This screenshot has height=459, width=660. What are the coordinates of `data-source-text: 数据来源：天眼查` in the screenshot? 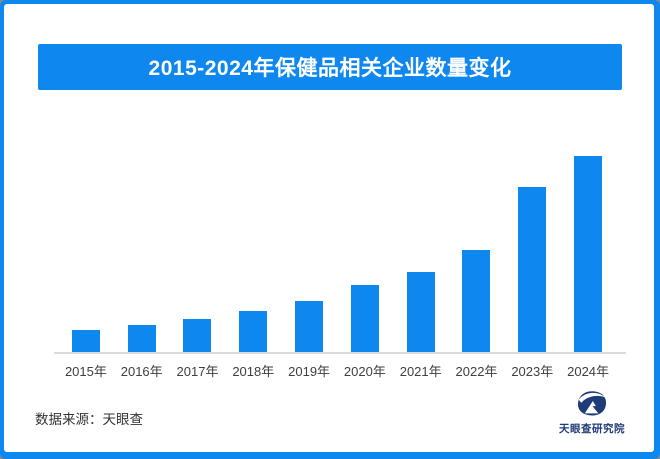 It's located at (89, 419).